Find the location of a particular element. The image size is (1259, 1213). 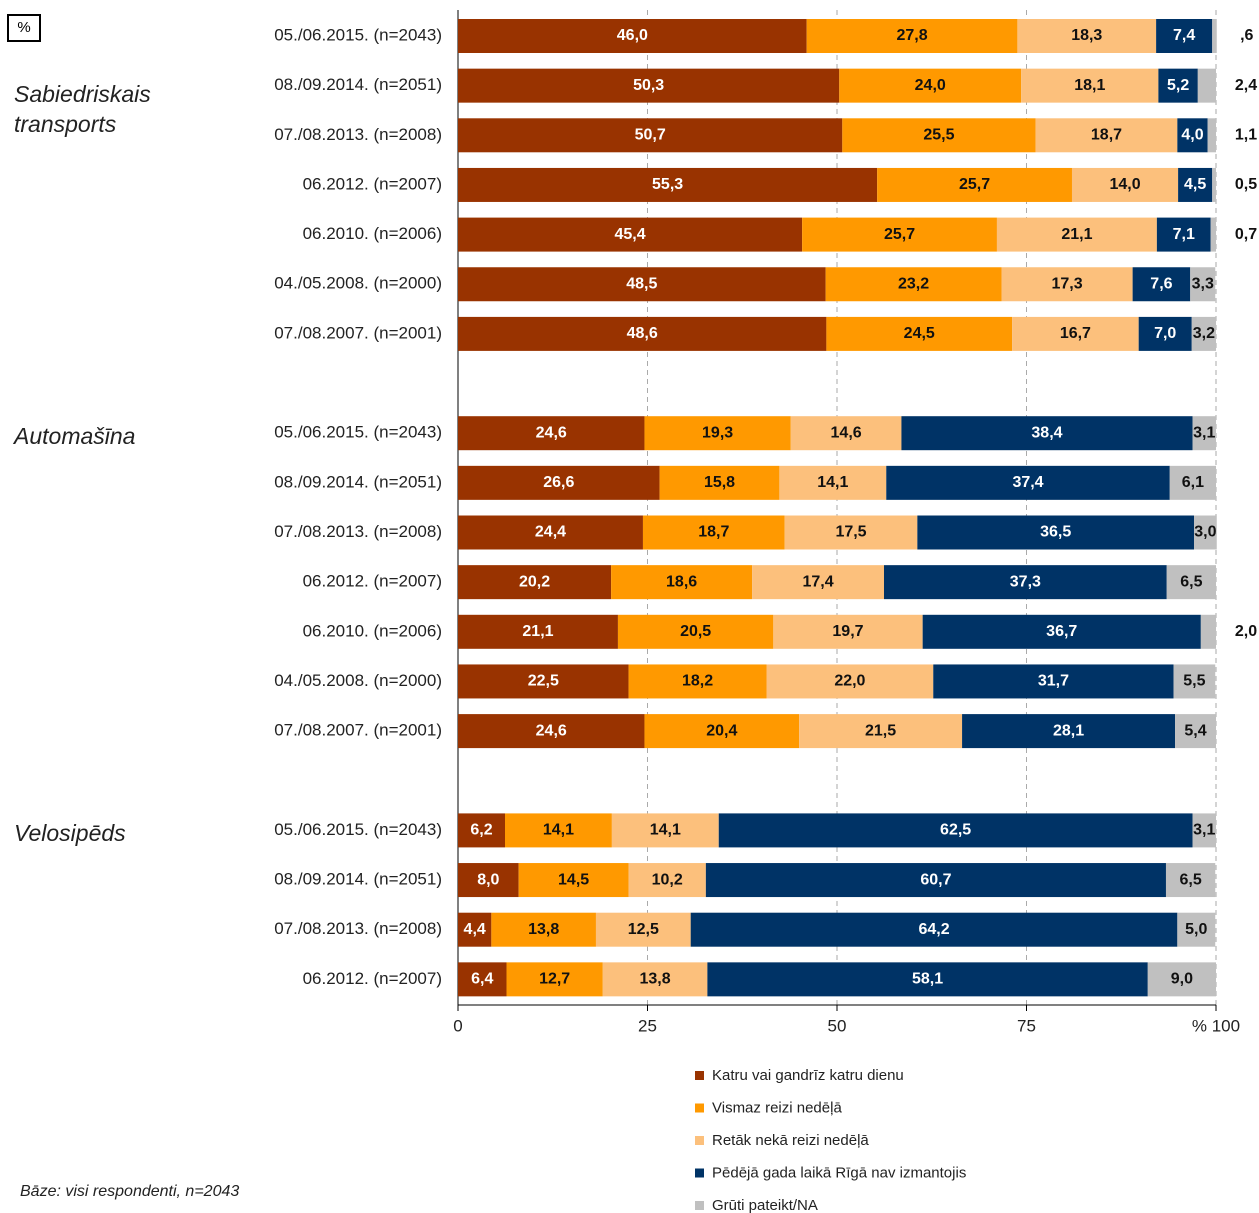

value-label: 20,4 is located at coordinates (721, 730).